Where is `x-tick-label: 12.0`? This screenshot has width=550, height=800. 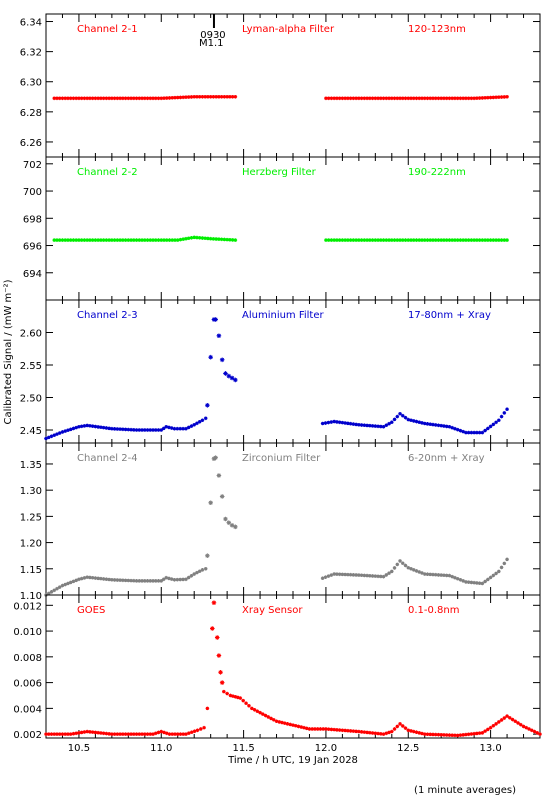
x-tick-label: 12.0 is located at coordinates (326, 748).